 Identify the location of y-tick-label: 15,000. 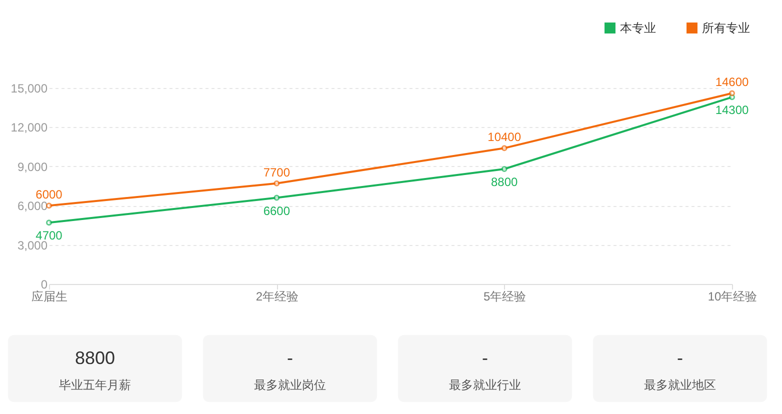
(29, 89).